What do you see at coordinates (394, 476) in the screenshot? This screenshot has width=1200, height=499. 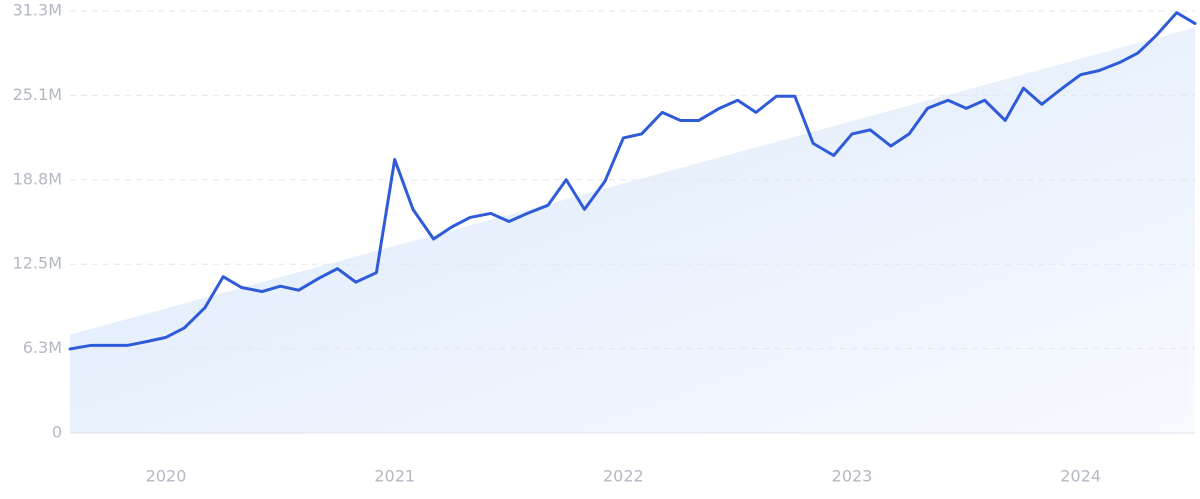 I see `x-tick-label: 2021` at bounding box center [394, 476].